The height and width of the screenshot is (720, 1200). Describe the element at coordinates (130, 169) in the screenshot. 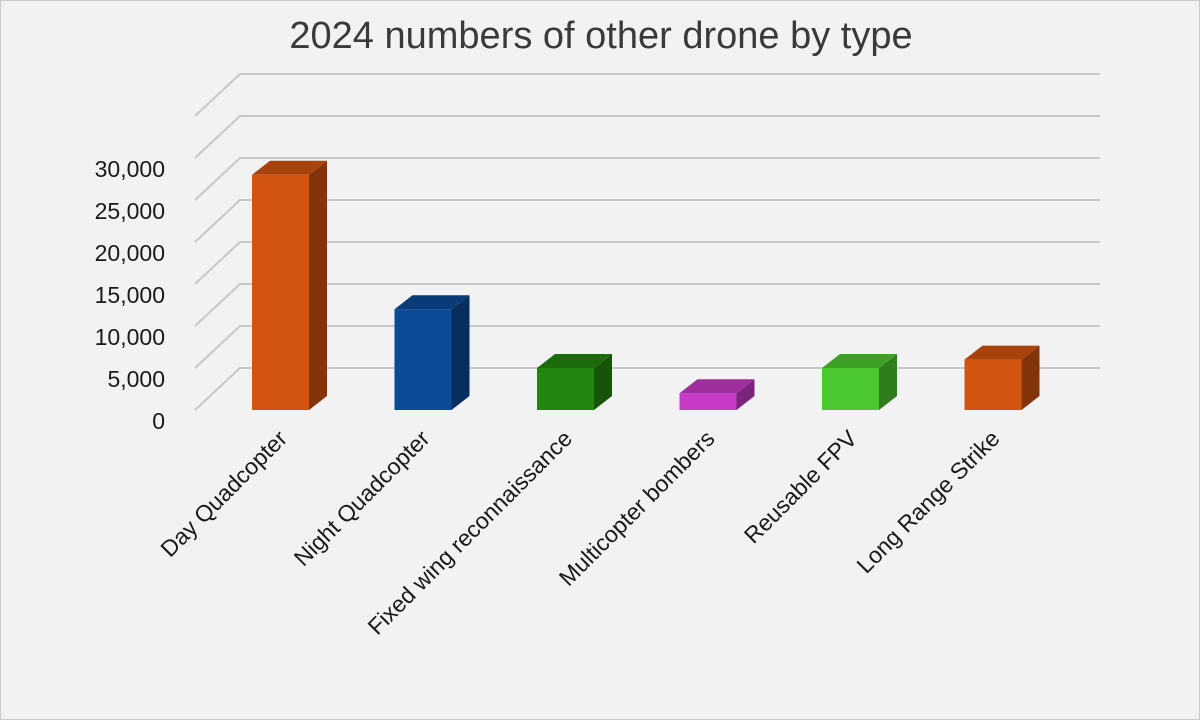

I see `y-tick-label: 30,000` at that location.